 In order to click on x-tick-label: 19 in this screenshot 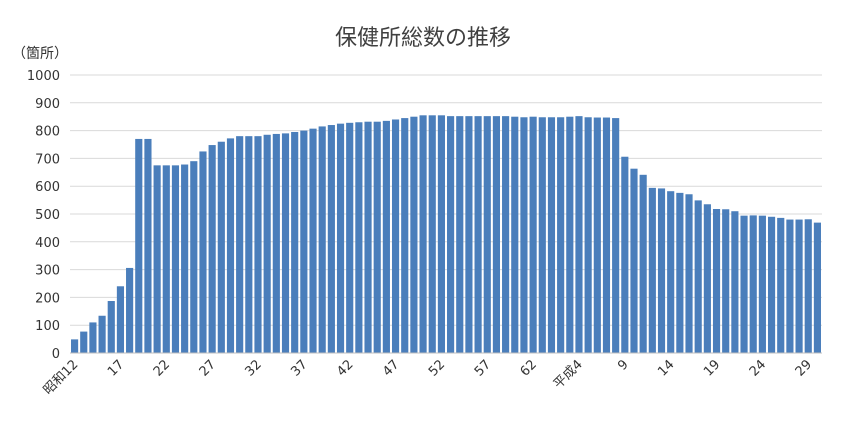, I will do `click(712, 368)`.